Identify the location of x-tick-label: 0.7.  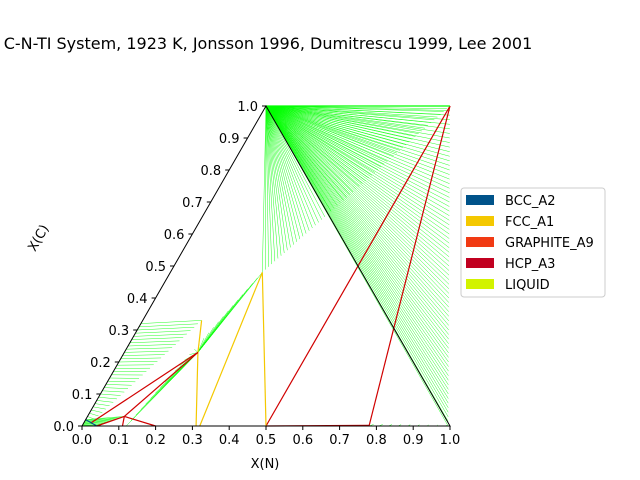
(339, 440).